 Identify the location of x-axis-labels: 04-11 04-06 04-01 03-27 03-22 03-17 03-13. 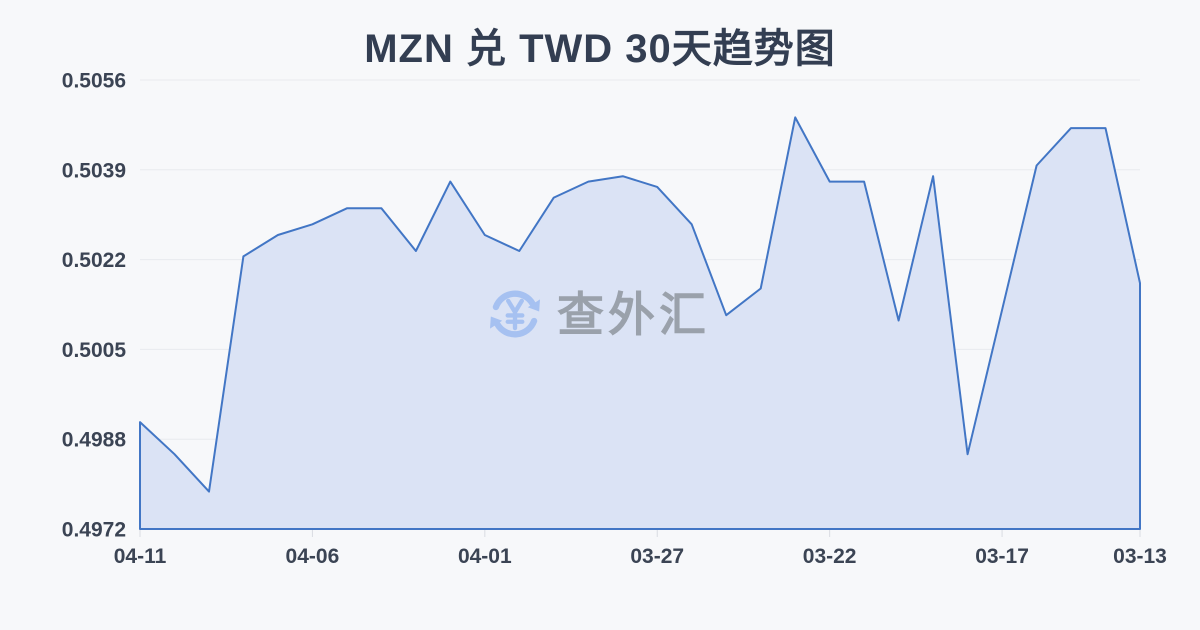
(640, 556).